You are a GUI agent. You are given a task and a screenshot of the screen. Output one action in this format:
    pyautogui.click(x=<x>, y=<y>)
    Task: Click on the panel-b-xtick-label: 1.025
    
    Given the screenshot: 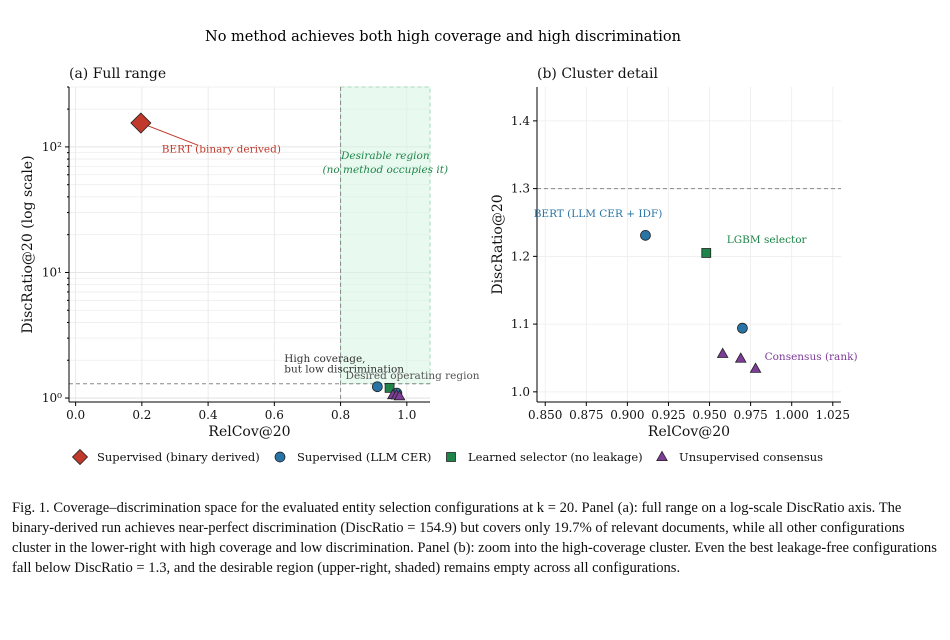 What is the action you would take?
    pyautogui.click(x=833, y=415)
    